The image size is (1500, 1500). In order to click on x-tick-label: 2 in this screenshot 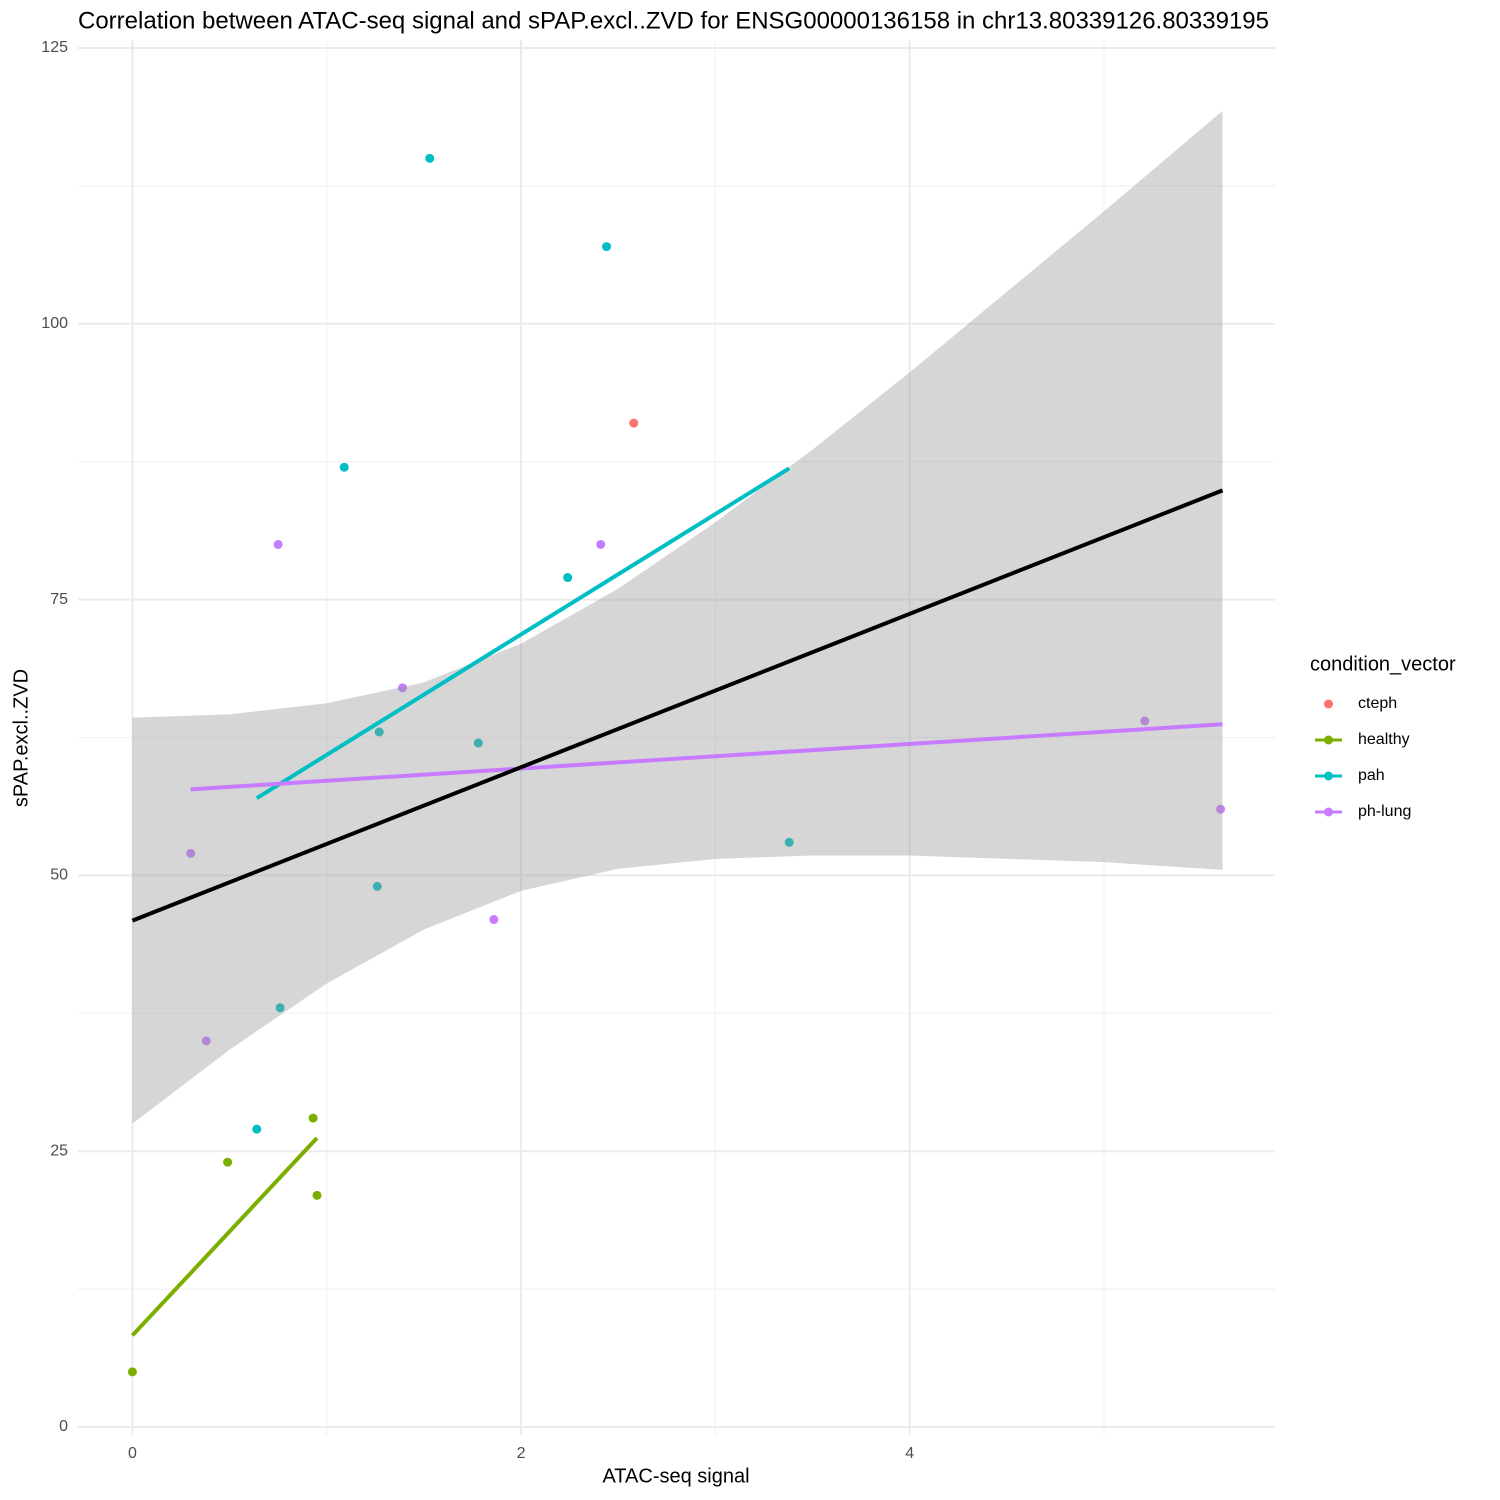, I will do `click(521, 1453)`.